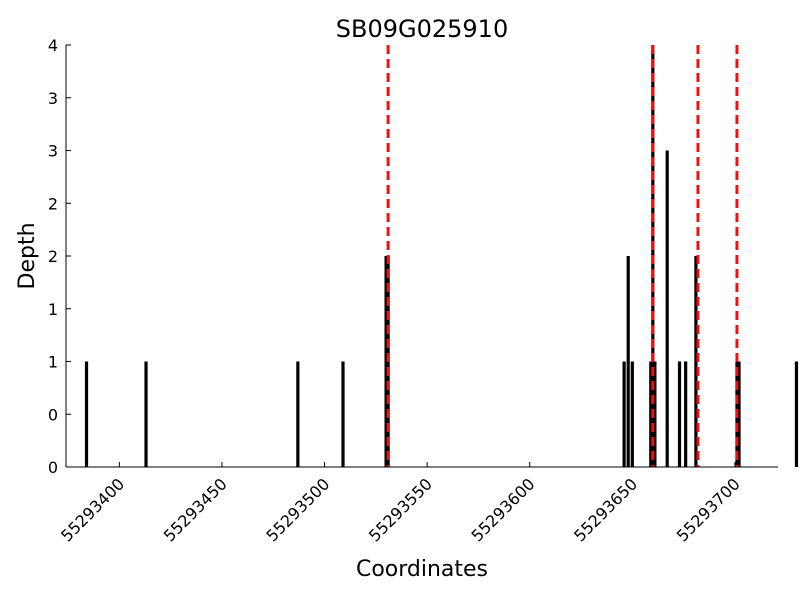  What do you see at coordinates (708, 509) in the screenshot?
I see `x-tick-label: 55293700` at bounding box center [708, 509].